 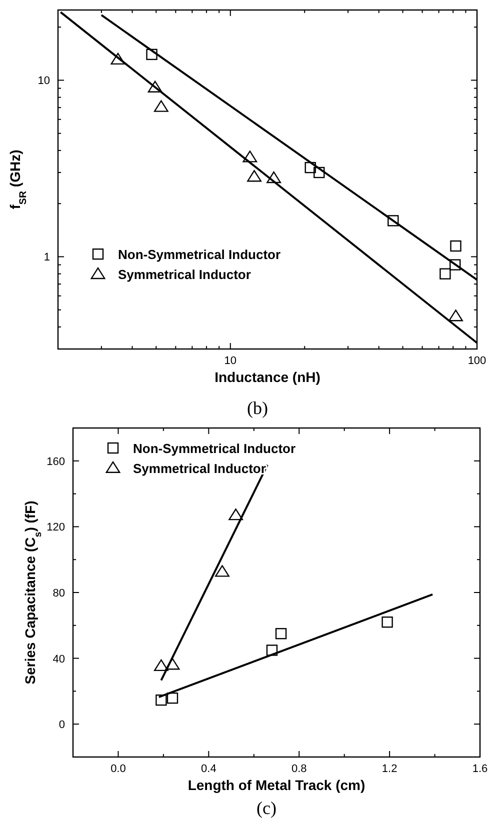 What do you see at coordinates (257, 408) in the screenshot?
I see `text: (b)` at bounding box center [257, 408].